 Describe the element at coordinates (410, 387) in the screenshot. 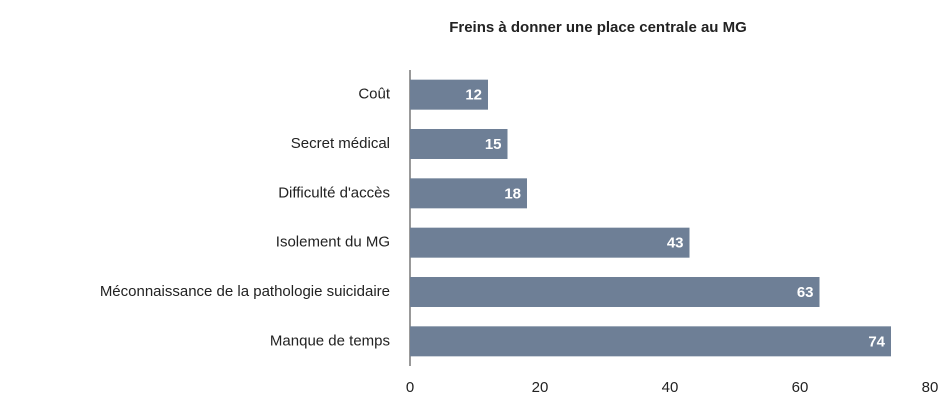

I see `x-tick-label: 0` at that location.